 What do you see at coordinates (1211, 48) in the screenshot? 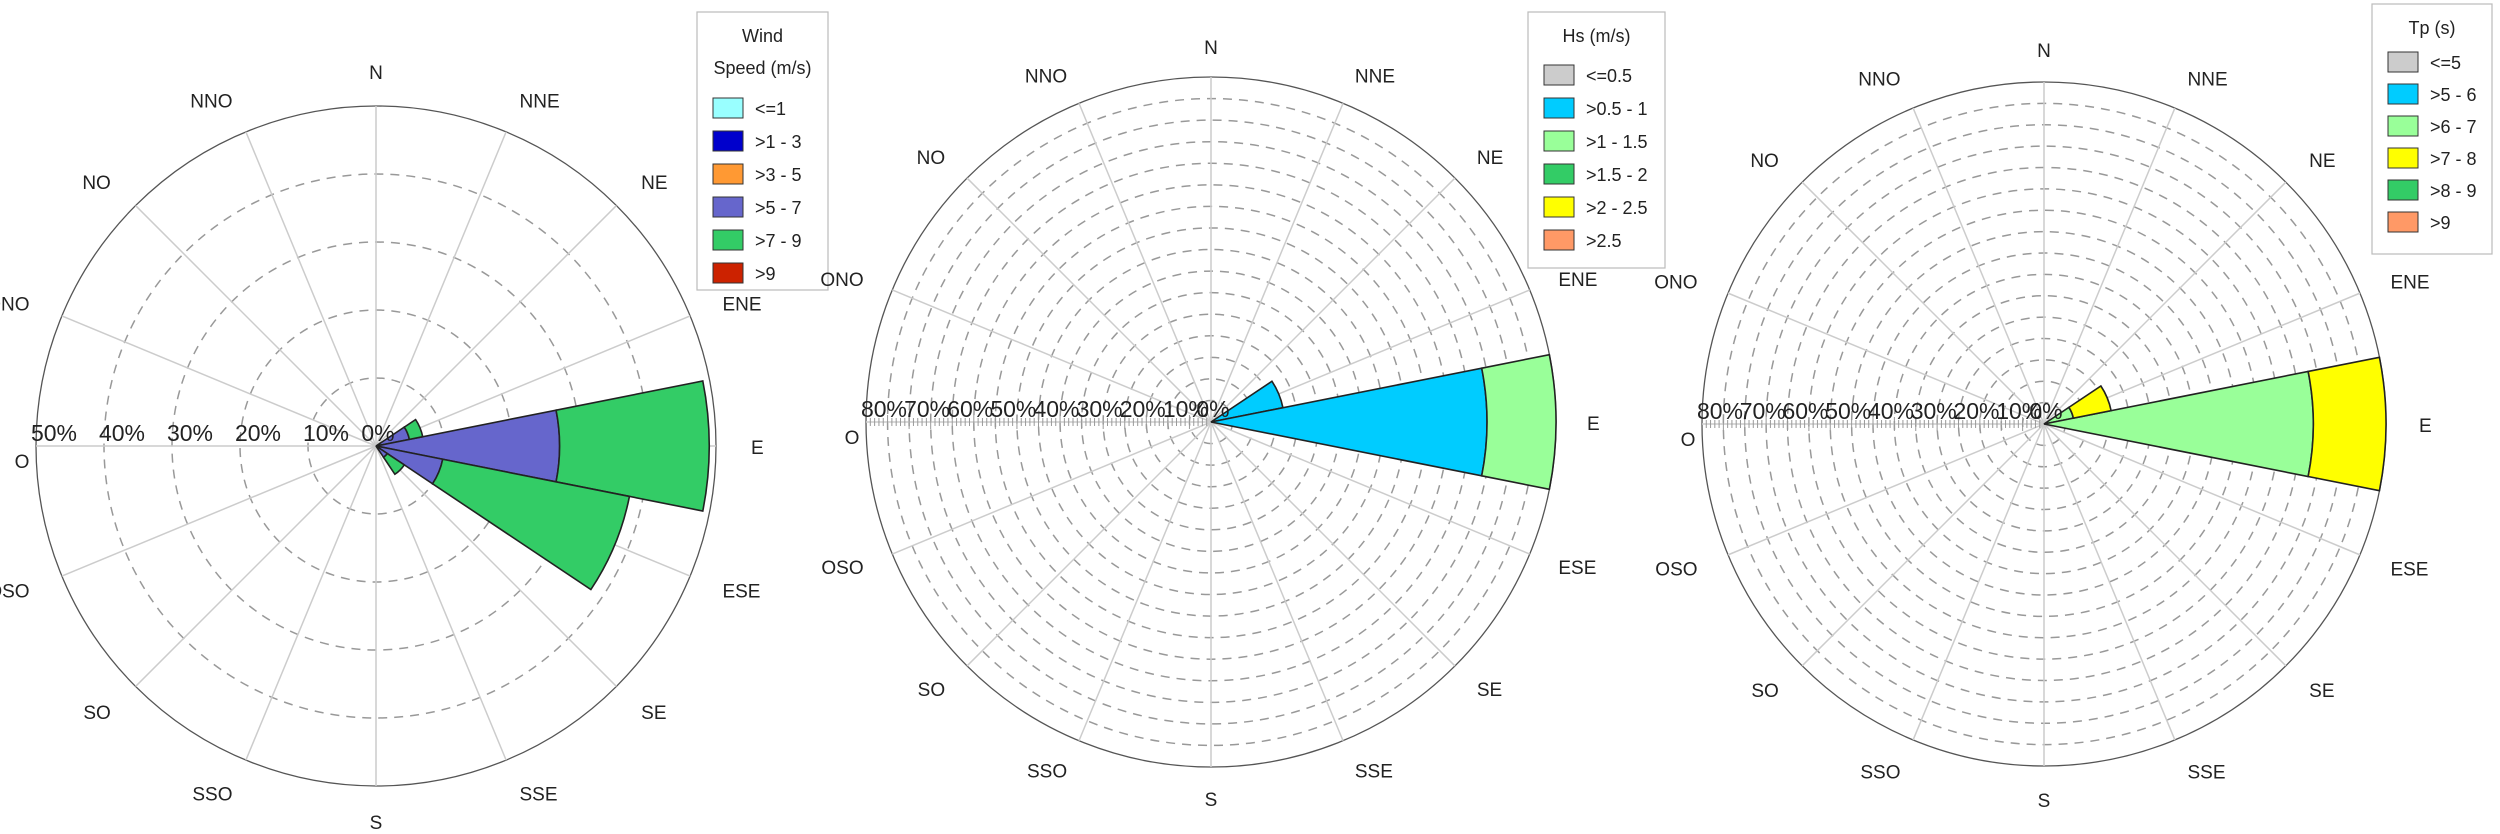
I see `direction-label-n: N` at bounding box center [1211, 48].